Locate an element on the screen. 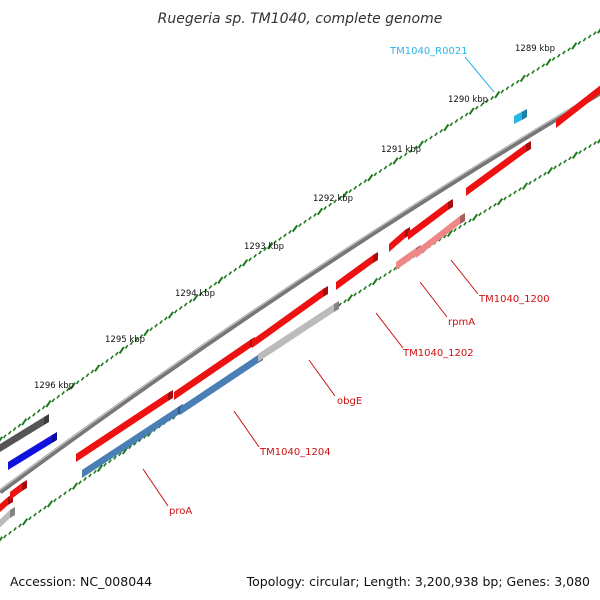 This screenshot has width=600, height=600. gene-label-tm1040-1204: TM1040_1204 is located at coordinates (295, 452).